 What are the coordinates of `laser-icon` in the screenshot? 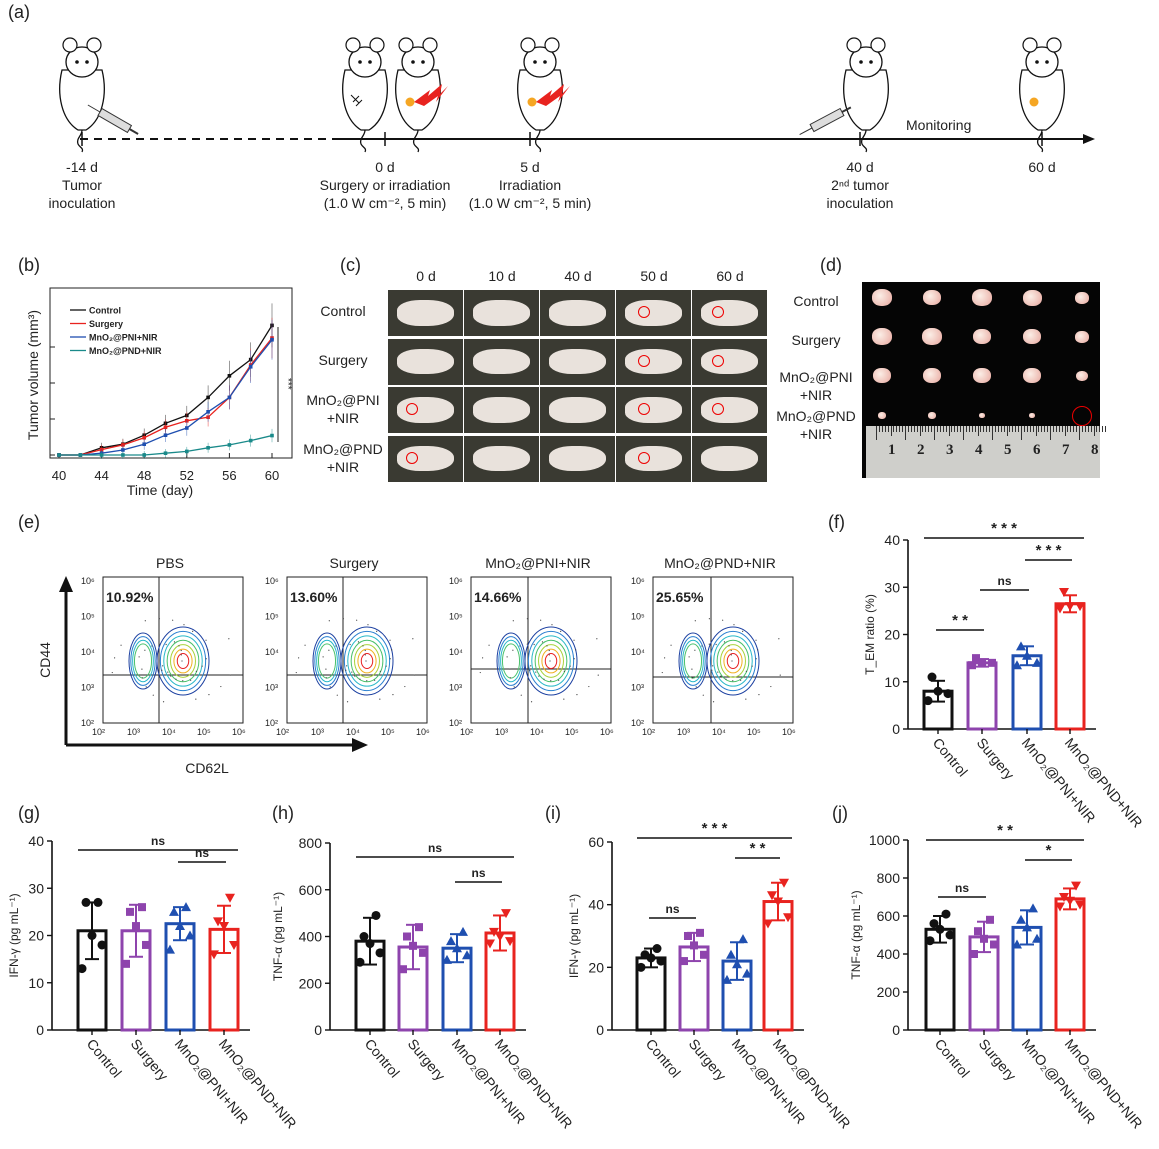 It's located at (431, 95).